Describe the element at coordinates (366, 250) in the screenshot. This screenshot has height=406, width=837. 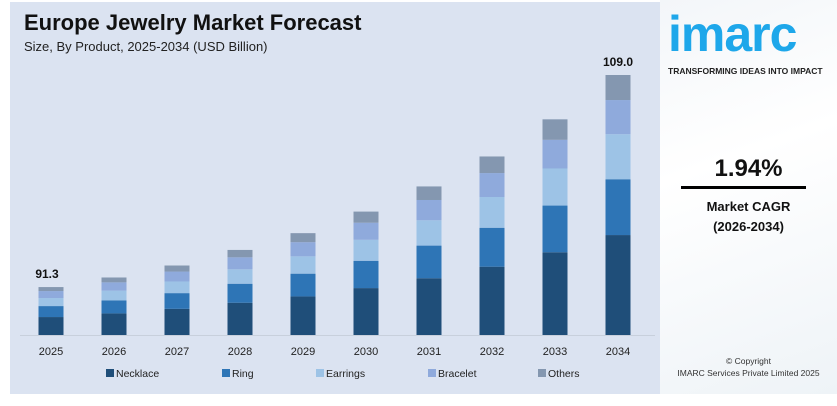
I see `bar-segment-earrings-2030` at that location.